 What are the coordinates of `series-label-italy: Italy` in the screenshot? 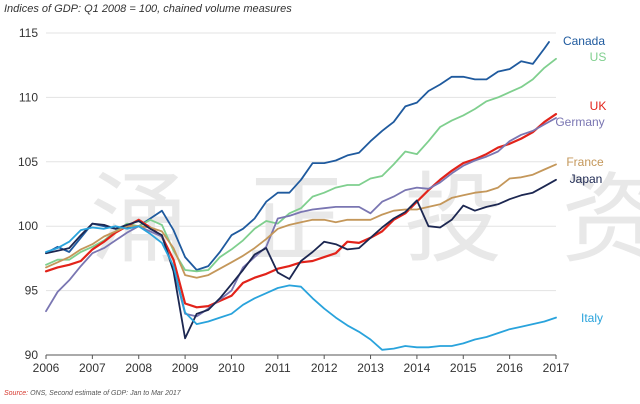 It's located at (592, 318).